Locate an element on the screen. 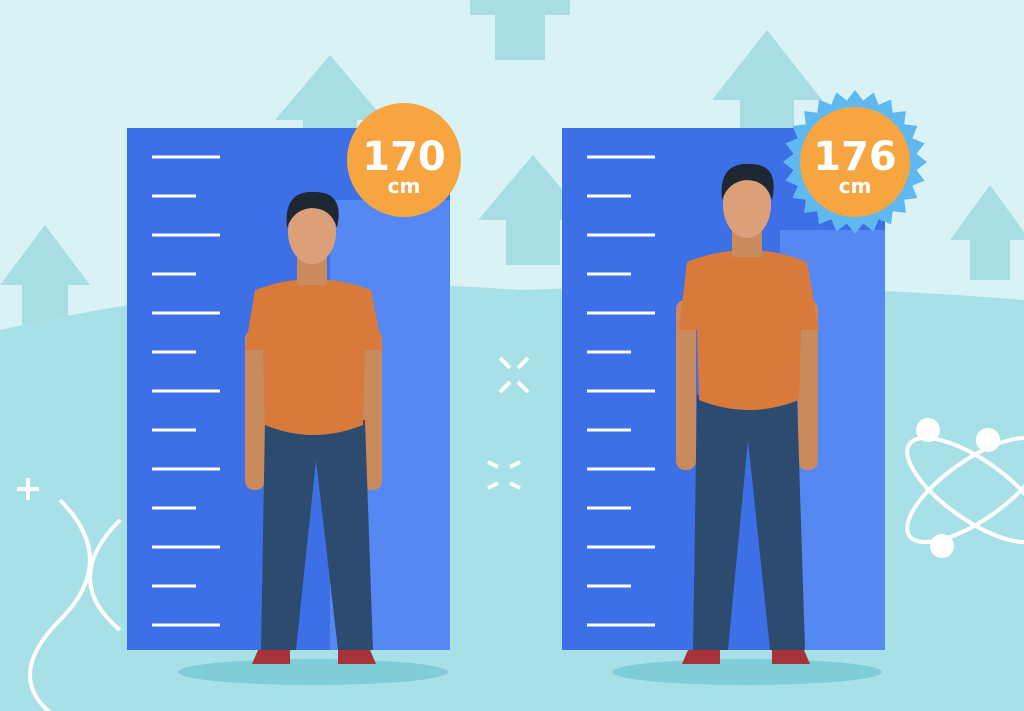 This screenshot has width=1024, height=711. badge: 176 cm is located at coordinates (855, 162).